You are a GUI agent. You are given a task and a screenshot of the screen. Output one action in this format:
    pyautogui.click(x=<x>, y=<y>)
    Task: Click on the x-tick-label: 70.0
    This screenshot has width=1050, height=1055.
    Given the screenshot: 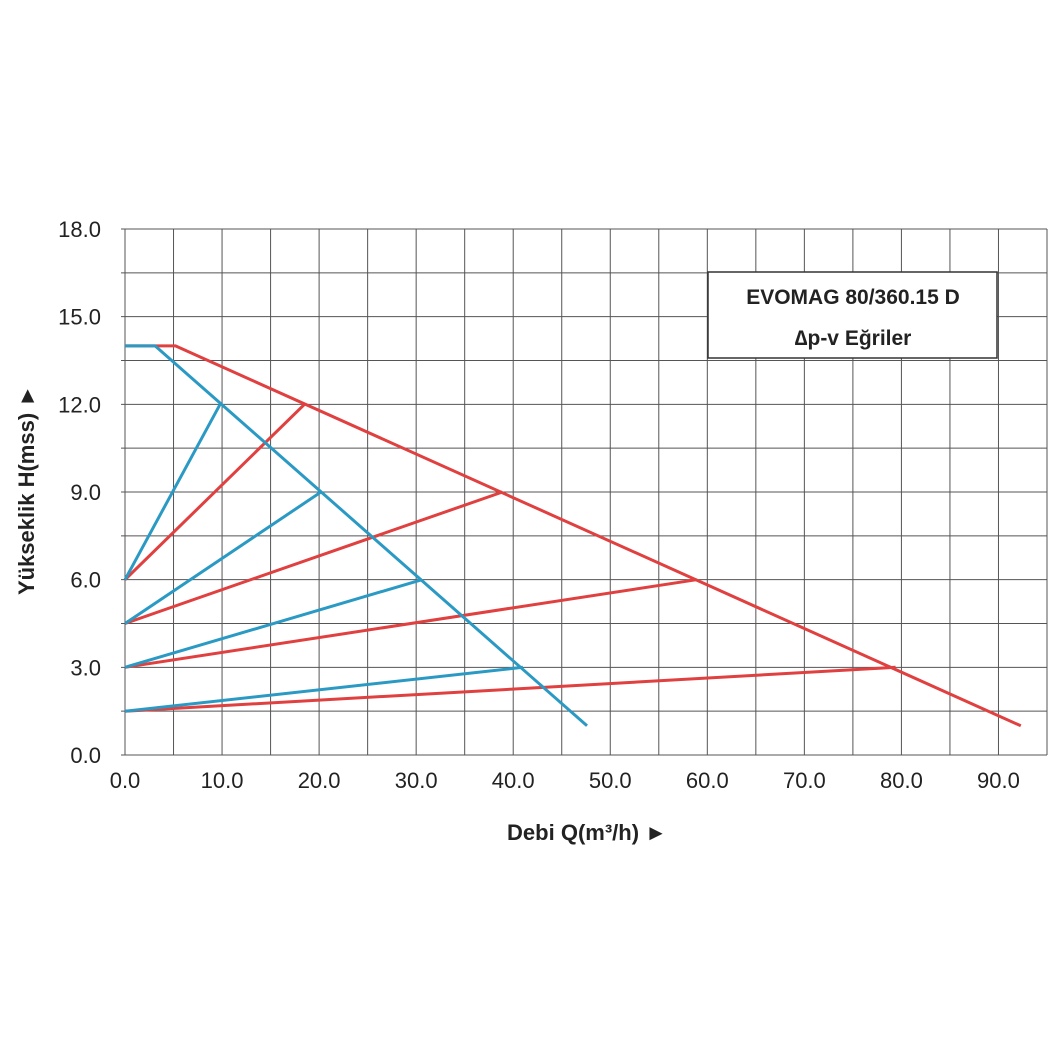 What is the action you would take?
    pyautogui.click(x=804, y=780)
    